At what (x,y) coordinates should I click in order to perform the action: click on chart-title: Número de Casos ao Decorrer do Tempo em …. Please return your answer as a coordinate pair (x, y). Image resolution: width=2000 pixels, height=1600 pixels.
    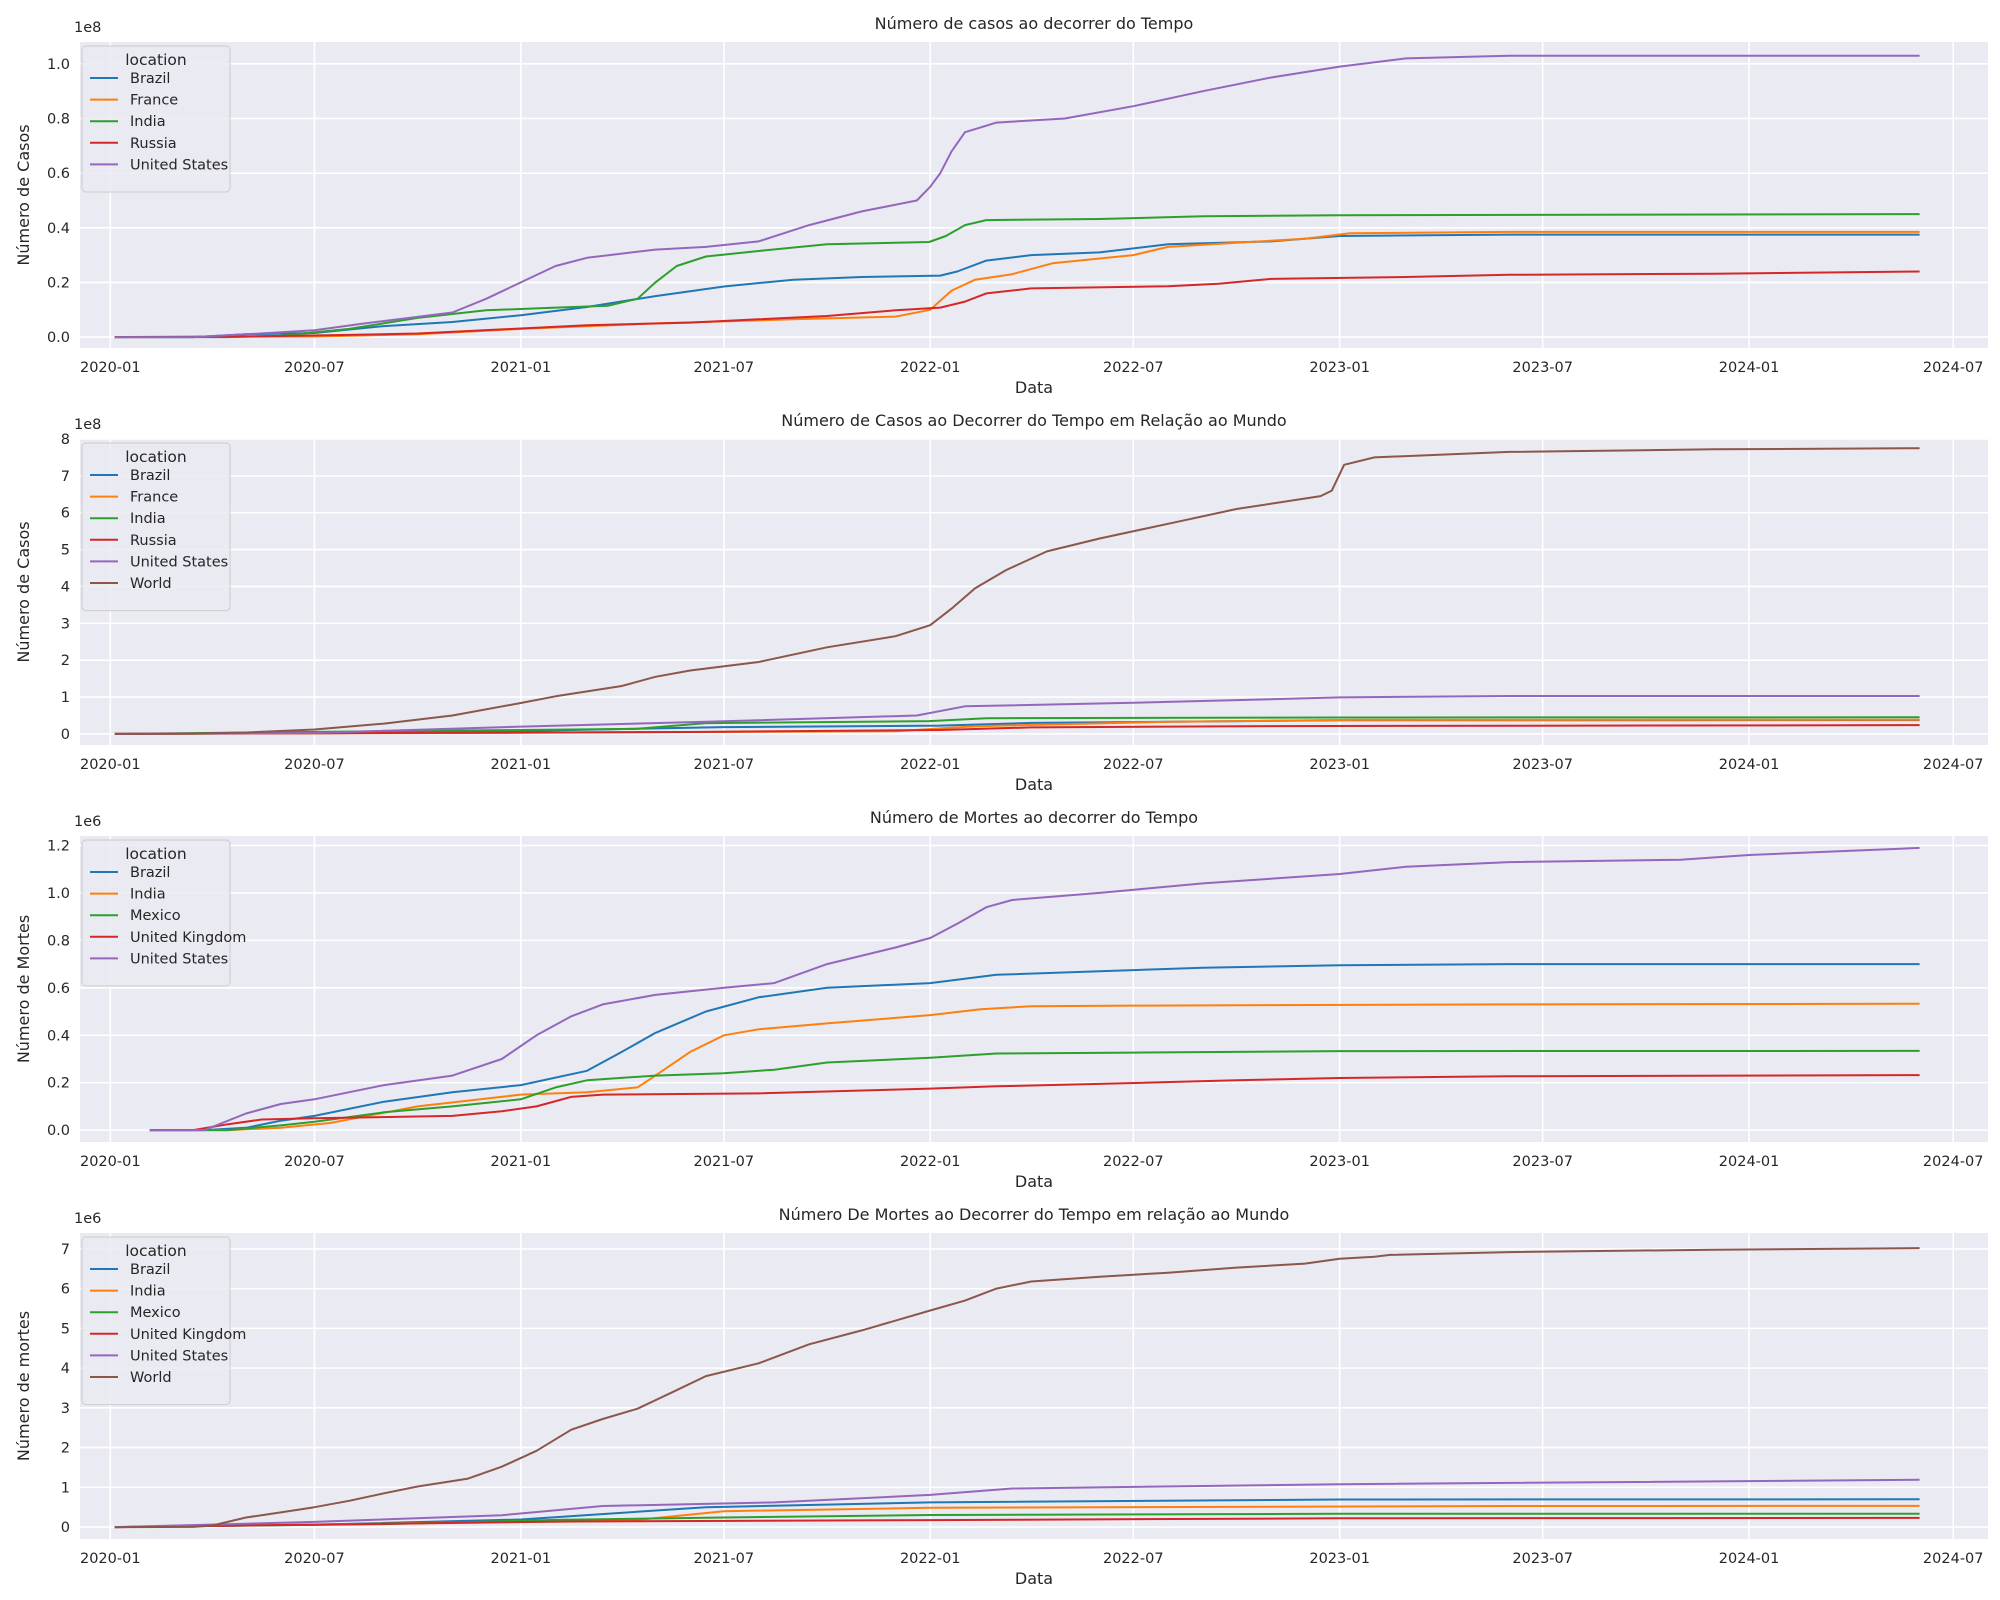
    Looking at the image, I should click on (1033, 420).